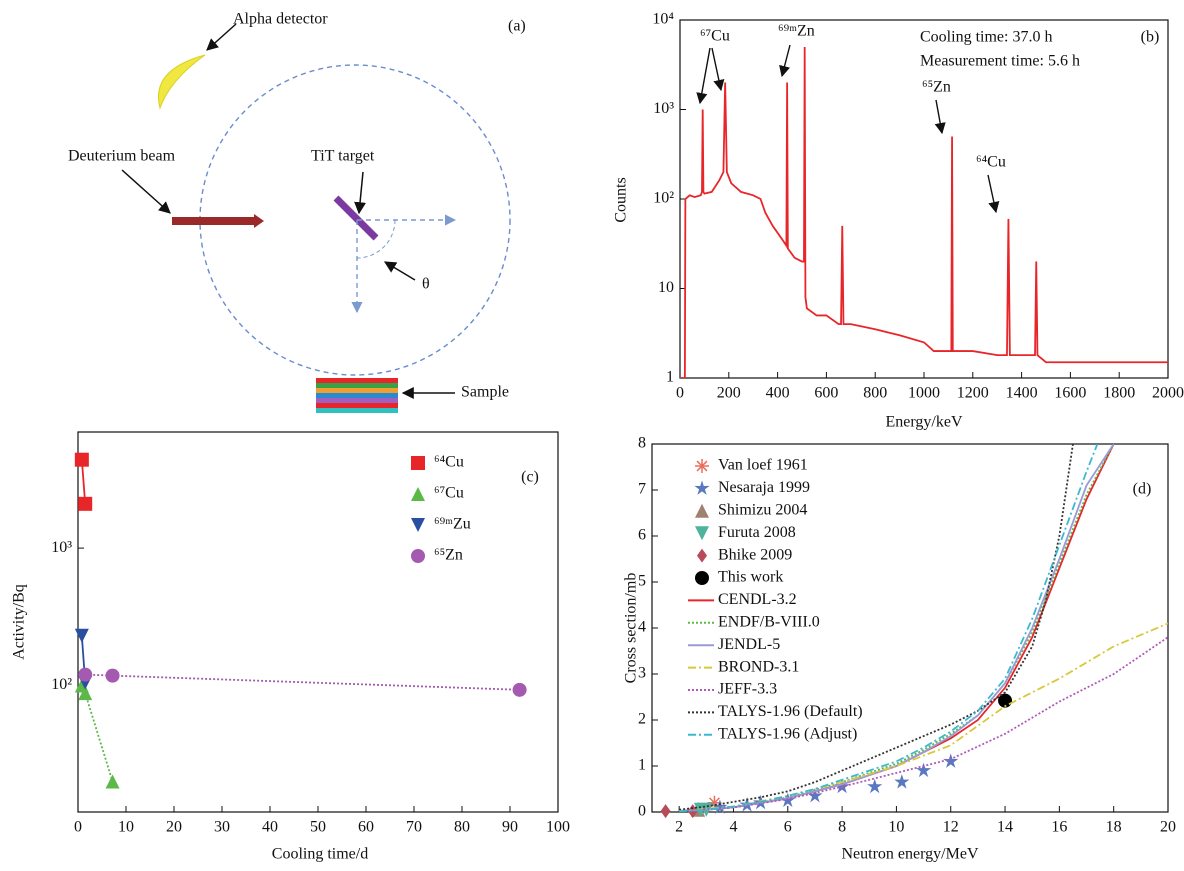 The image size is (1184, 871). What do you see at coordinates (936, 87) in the screenshot?
I see `annotation: ⁶⁵Zn` at bounding box center [936, 87].